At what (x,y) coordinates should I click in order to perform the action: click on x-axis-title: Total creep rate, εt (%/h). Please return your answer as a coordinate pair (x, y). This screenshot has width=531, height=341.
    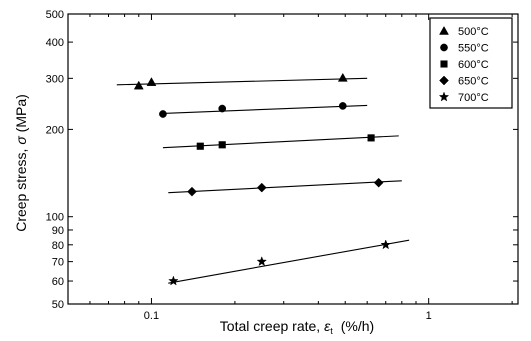
    Looking at the image, I should click on (297, 327).